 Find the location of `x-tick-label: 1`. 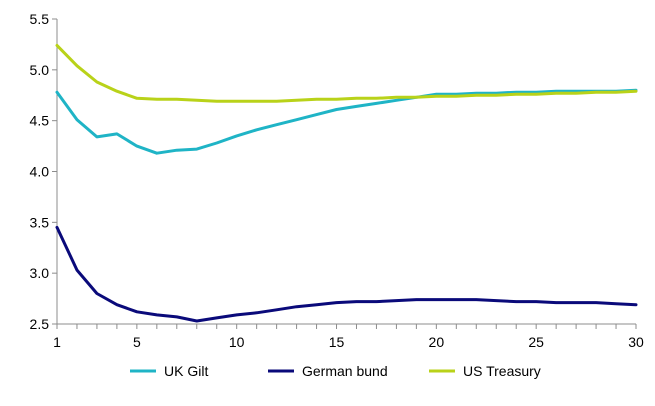

x-tick-label: 1 is located at coordinates (57, 342).